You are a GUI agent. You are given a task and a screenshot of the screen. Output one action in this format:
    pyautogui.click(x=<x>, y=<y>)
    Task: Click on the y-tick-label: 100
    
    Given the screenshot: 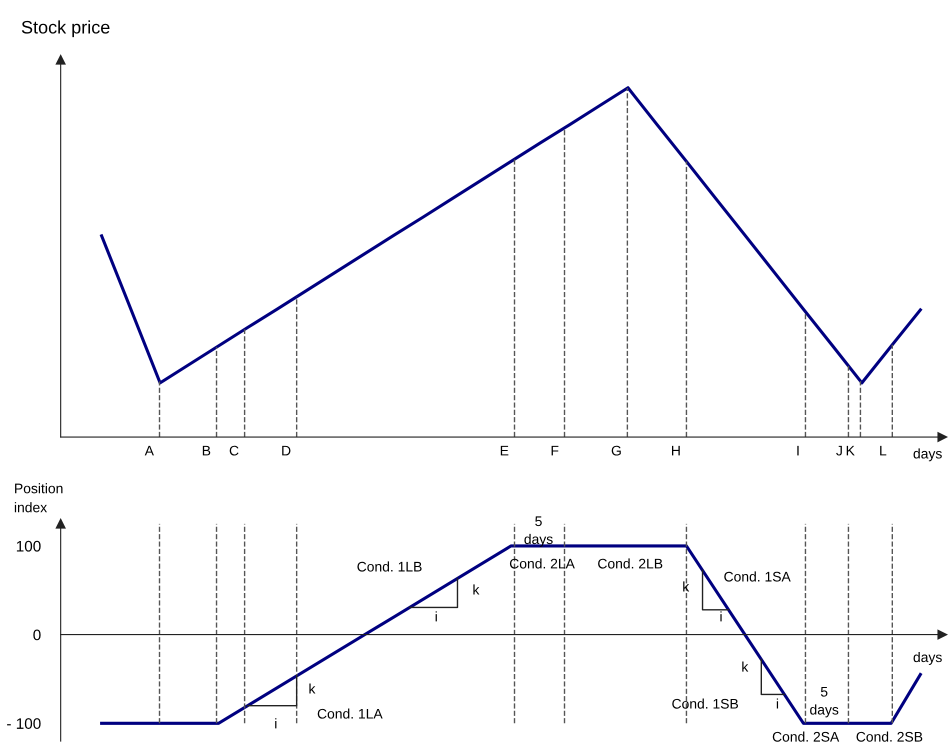 What is the action you would take?
    pyautogui.click(x=28, y=546)
    